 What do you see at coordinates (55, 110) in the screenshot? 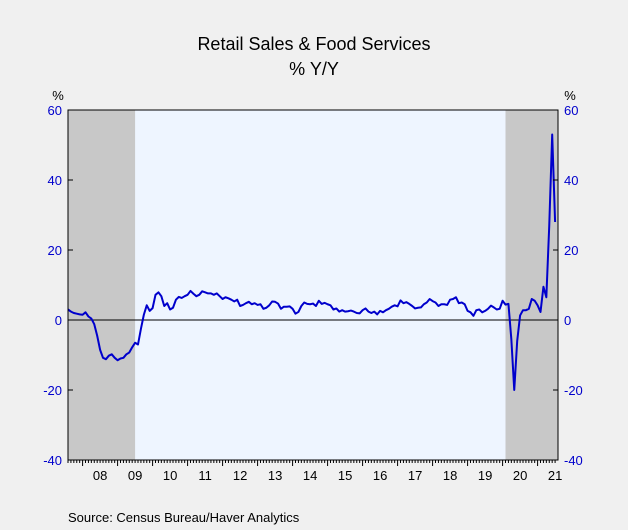
I see `y-tick-label-left: 60` at bounding box center [55, 110].